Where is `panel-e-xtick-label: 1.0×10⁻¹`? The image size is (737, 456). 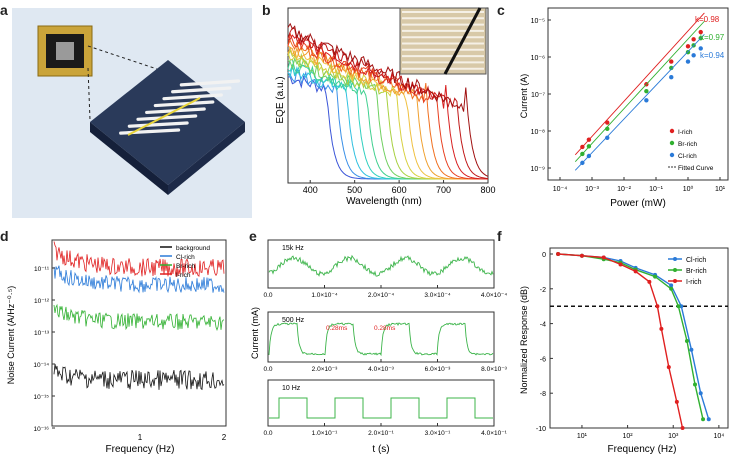 panel-e-xtick-label: 1.0×10⁻¹ is located at coordinates (325, 433).